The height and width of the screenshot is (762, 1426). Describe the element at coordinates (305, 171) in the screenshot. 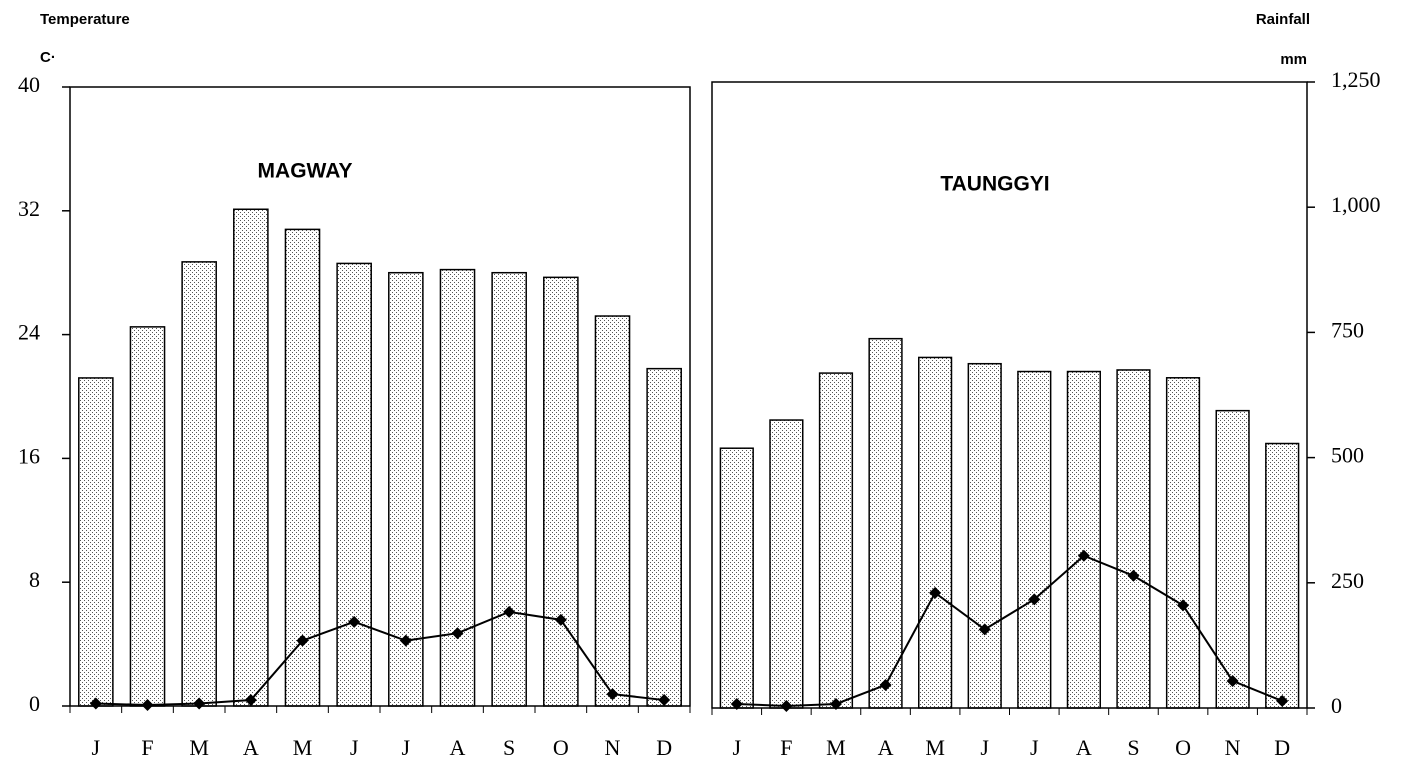

I see `chart-title: MAGWAY` at that location.